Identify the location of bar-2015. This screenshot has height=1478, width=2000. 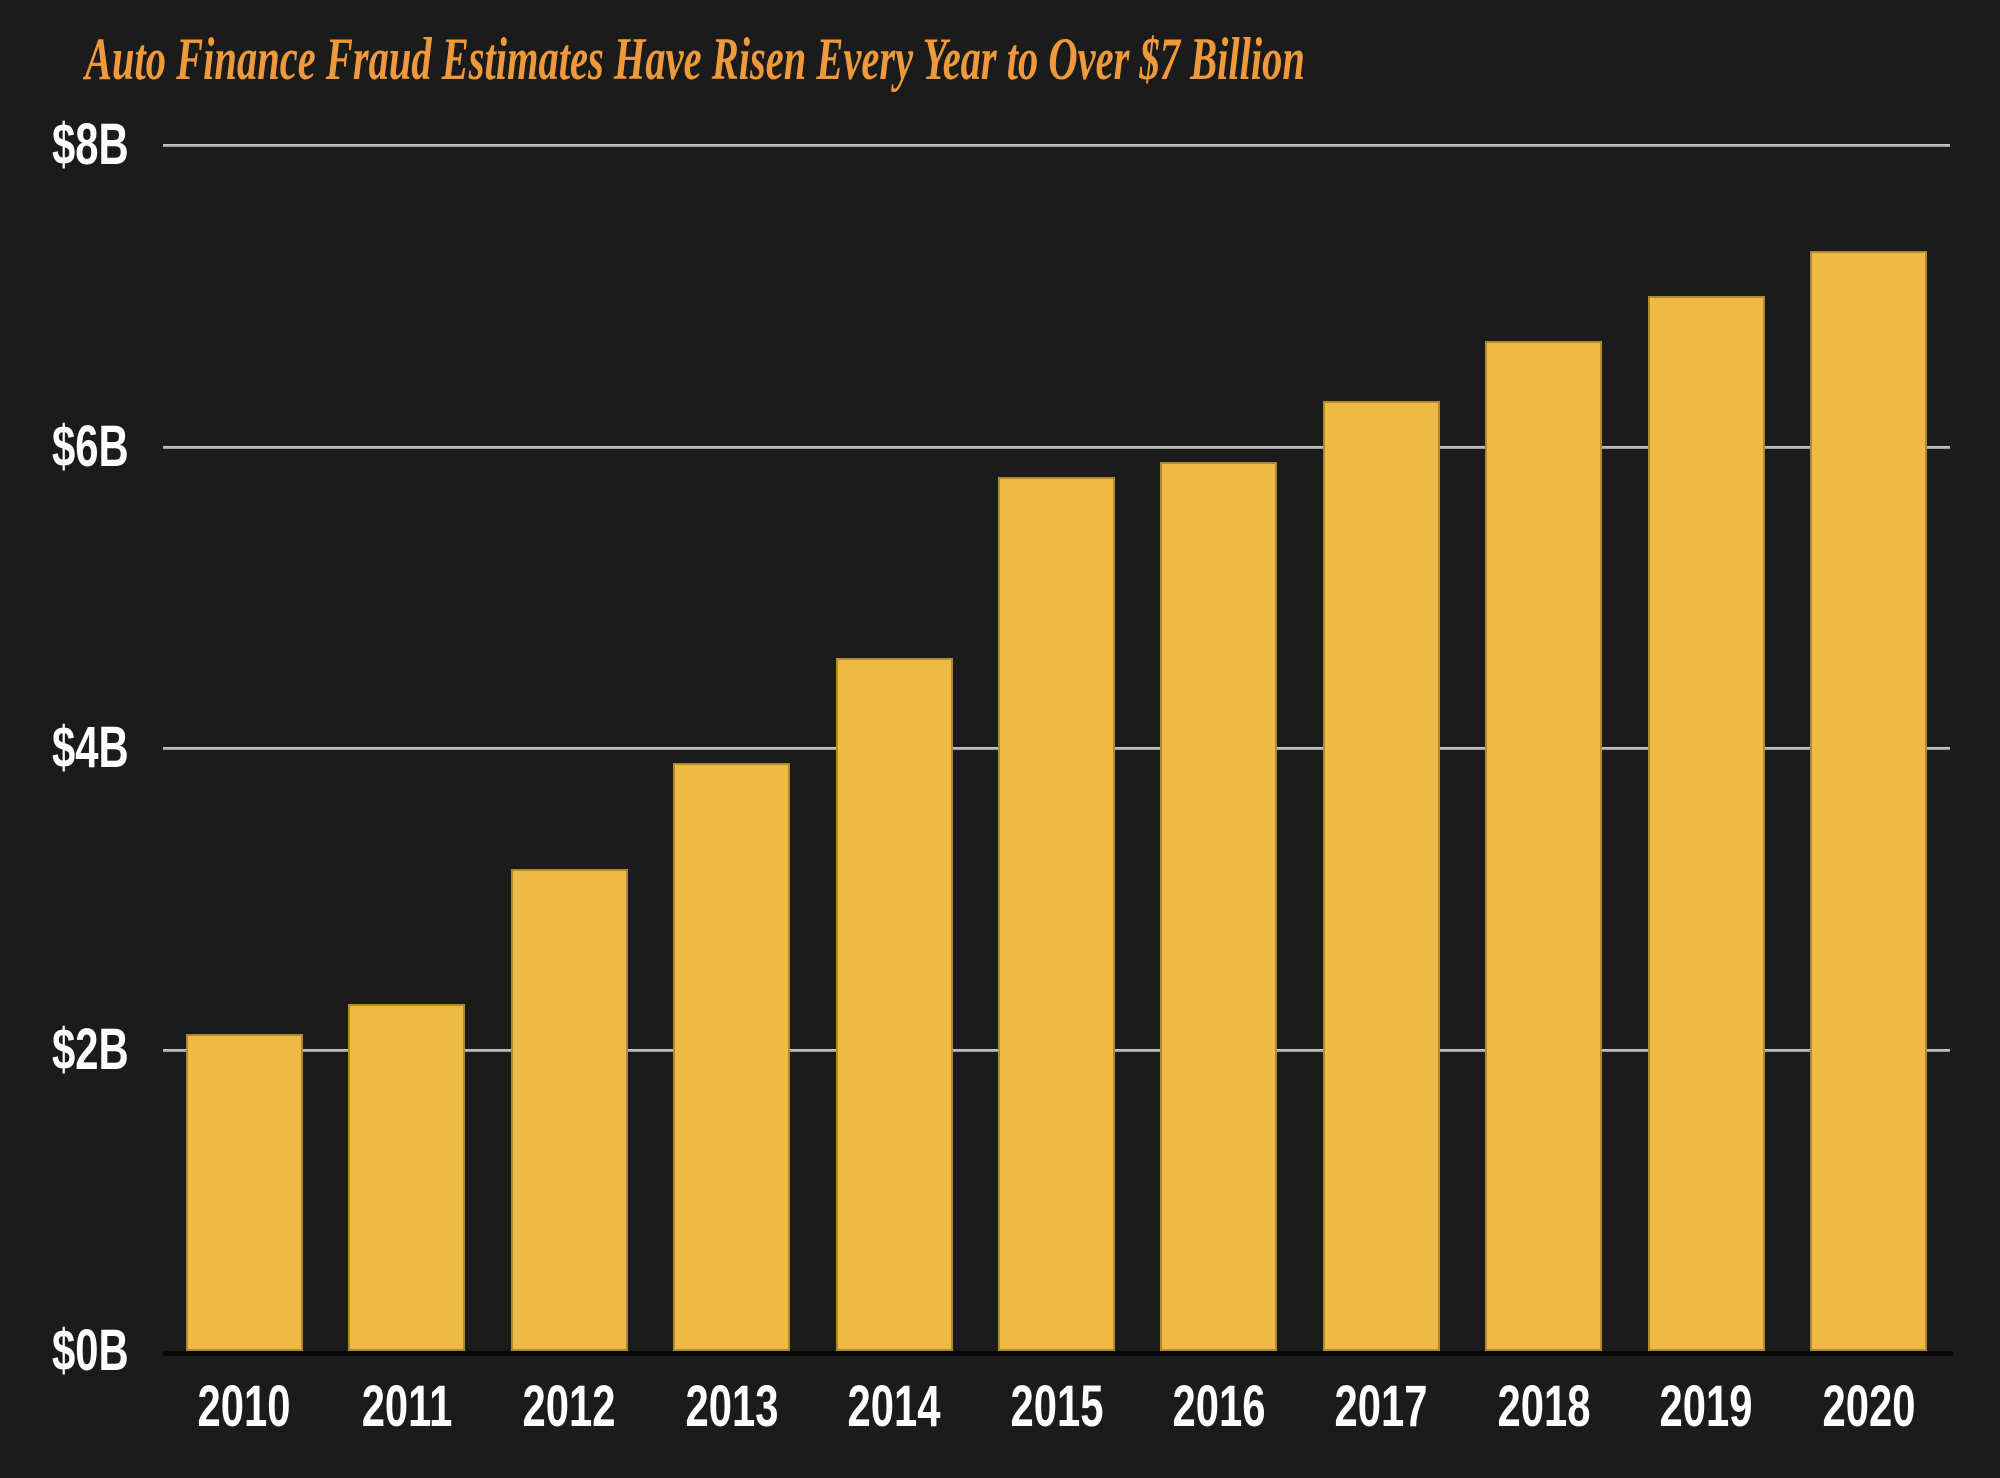
(1056, 913).